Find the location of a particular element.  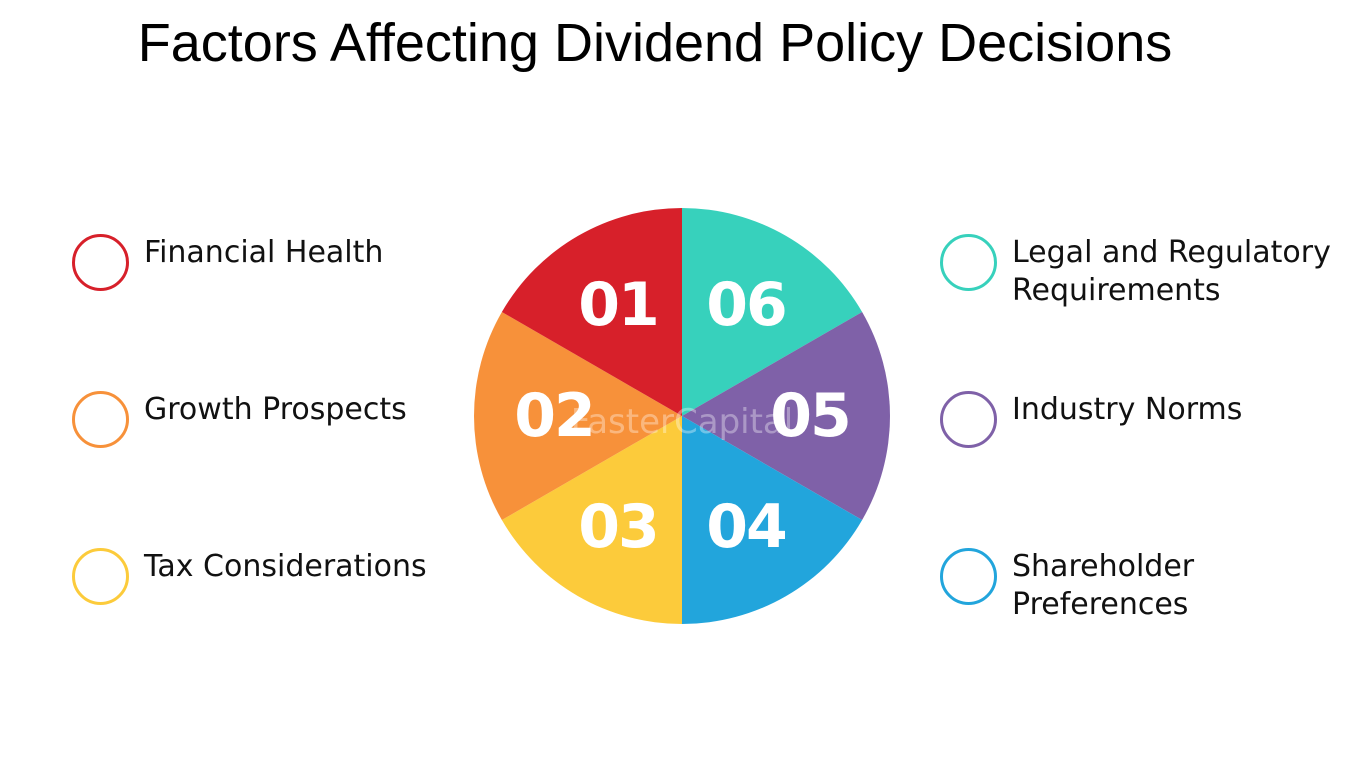

legend-label-line: Financial Health is located at coordinates (264, 252).